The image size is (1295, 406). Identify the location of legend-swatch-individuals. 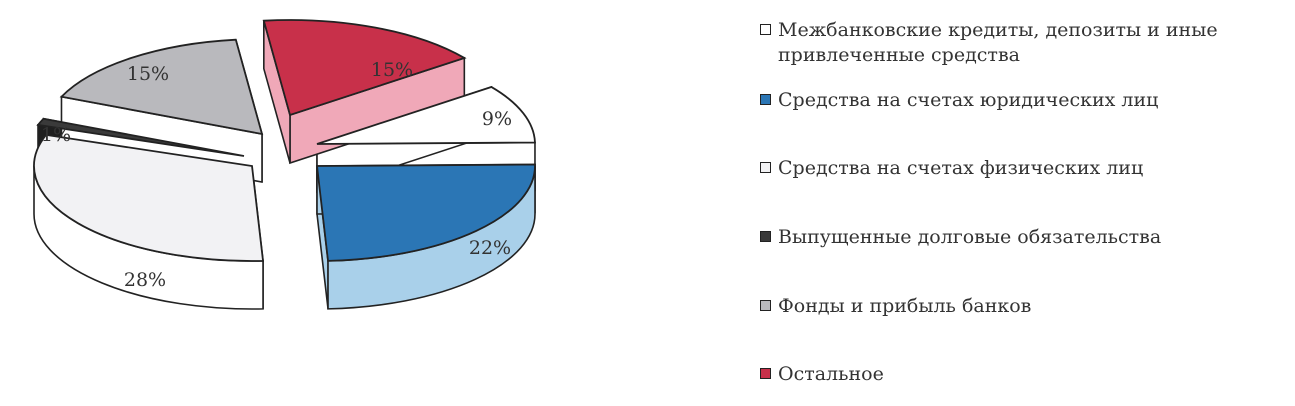
(765, 167).